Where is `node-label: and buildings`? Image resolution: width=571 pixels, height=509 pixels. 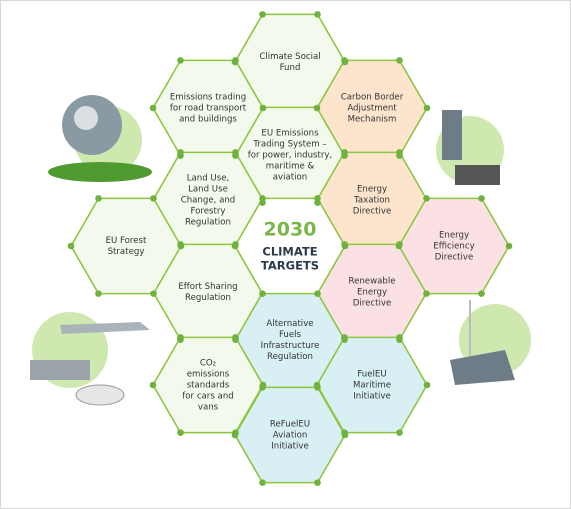
node-label: and buildings is located at coordinates (208, 120).